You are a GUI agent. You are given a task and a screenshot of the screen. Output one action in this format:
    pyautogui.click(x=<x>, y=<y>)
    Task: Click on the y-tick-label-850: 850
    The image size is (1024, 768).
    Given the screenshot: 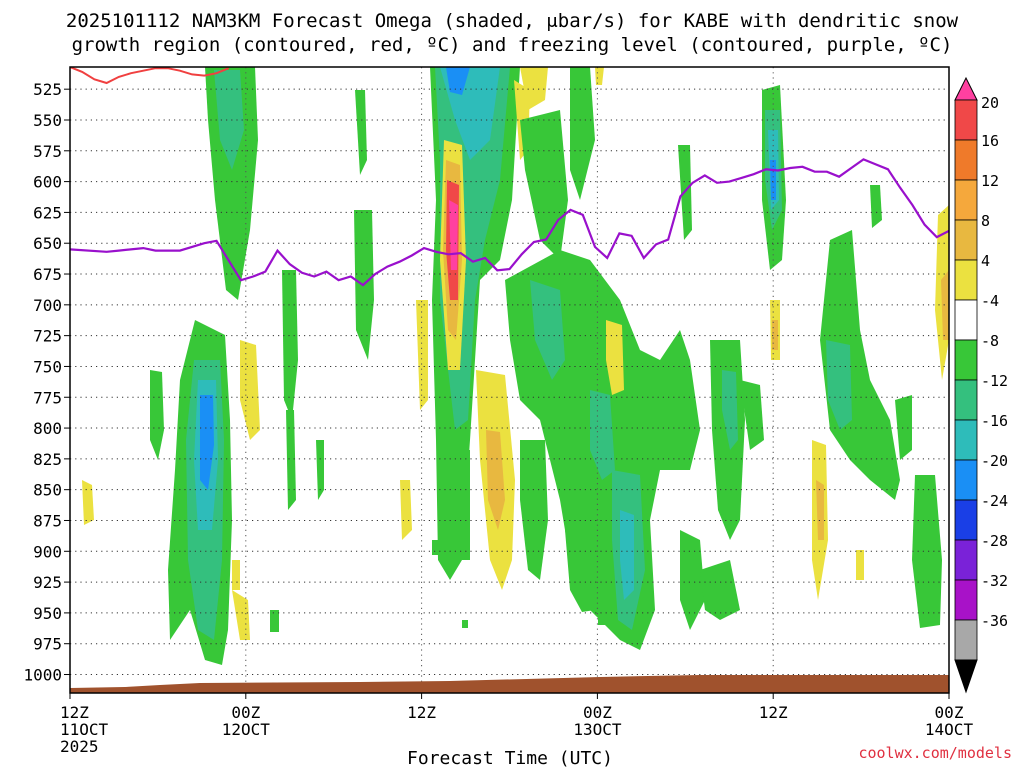 What is the action you would take?
    pyautogui.click(x=47, y=490)
    